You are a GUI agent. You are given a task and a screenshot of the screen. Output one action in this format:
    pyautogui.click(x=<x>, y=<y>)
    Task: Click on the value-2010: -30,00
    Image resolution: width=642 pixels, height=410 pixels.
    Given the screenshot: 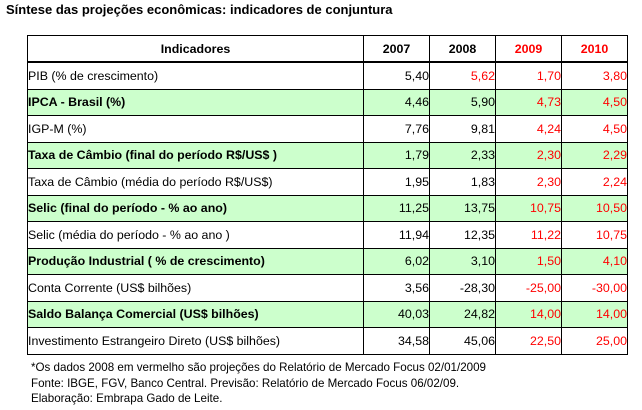 What is the action you would take?
    pyautogui.click(x=594, y=288)
    